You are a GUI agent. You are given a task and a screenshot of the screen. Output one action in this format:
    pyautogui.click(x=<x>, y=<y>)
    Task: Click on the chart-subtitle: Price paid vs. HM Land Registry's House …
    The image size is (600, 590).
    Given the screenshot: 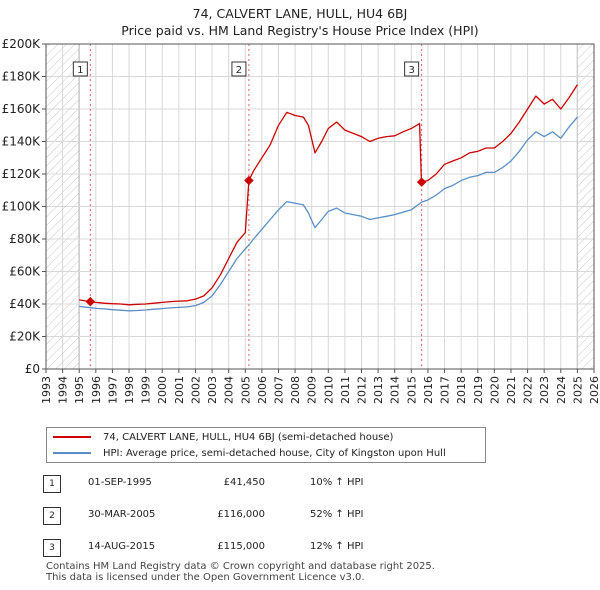 What is the action you would take?
    pyautogui.click(x=300, y=30)
    